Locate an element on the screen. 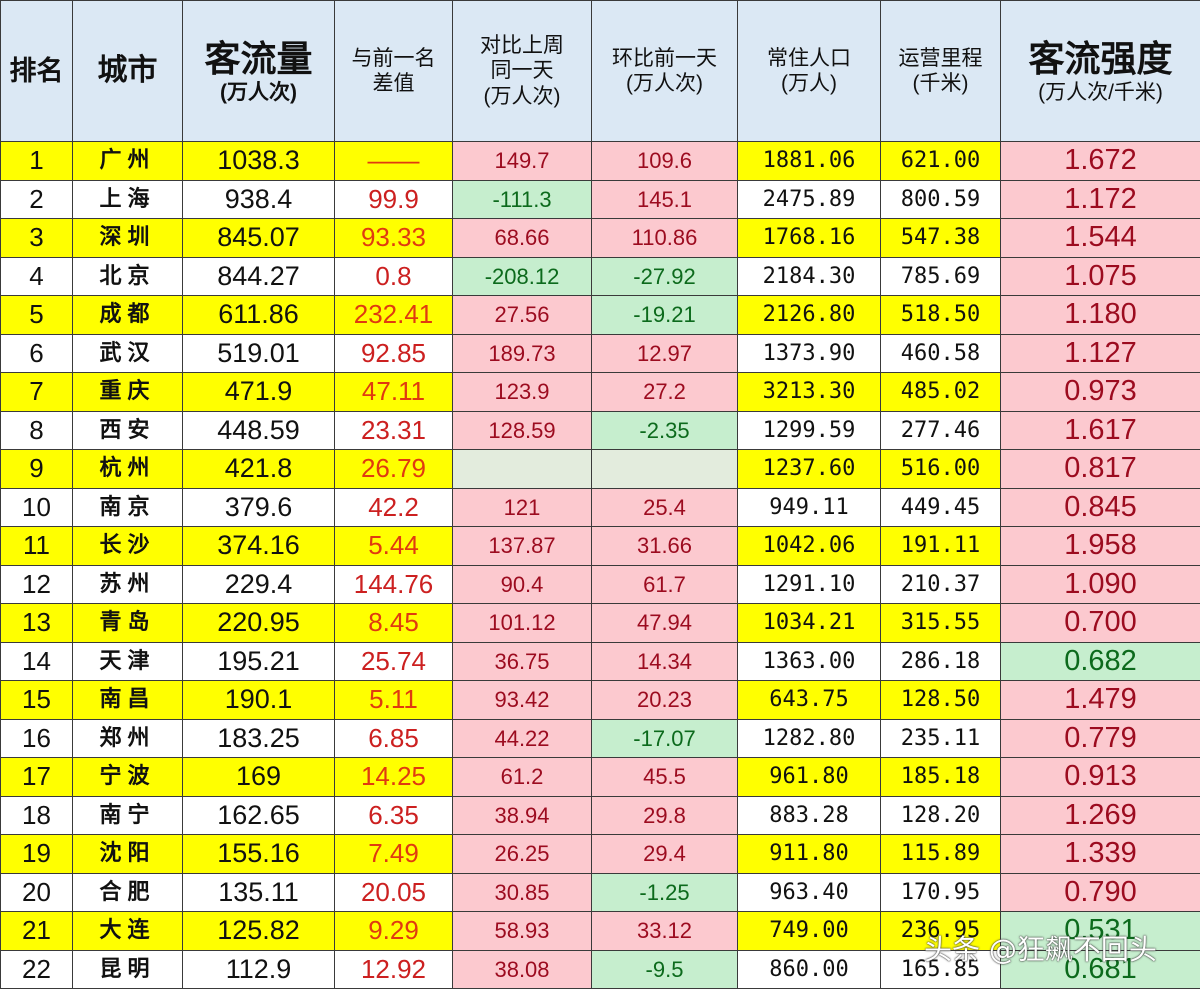  intensity-cell: 0.973 is located at coordinates (1100, 392).